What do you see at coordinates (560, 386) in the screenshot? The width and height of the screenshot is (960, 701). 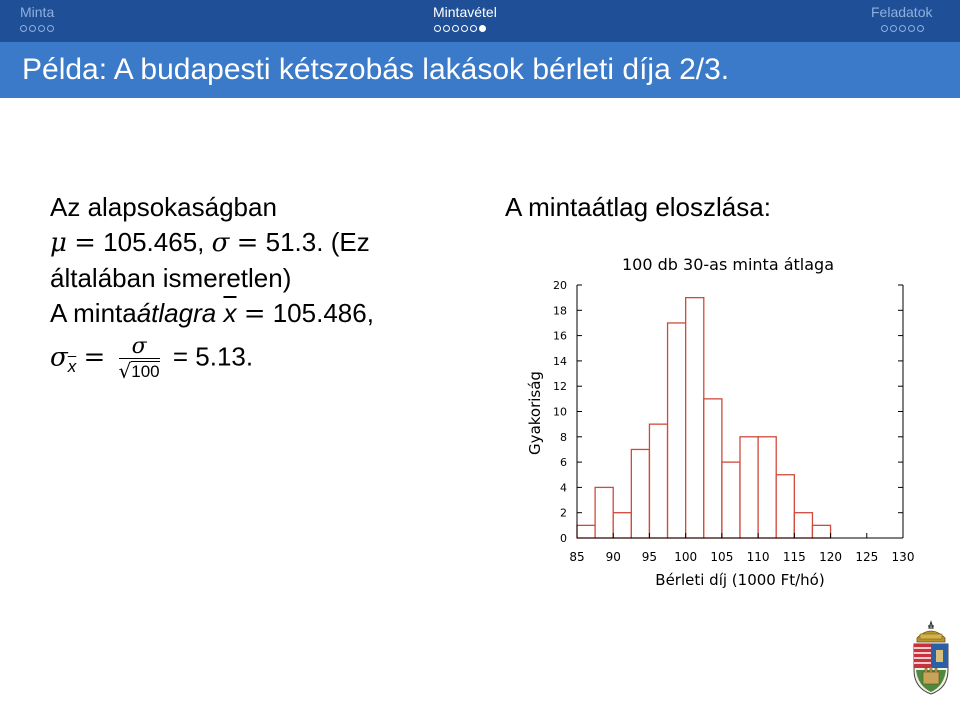 I see `y-tick-label: 12` at bounding box center [560, 386].